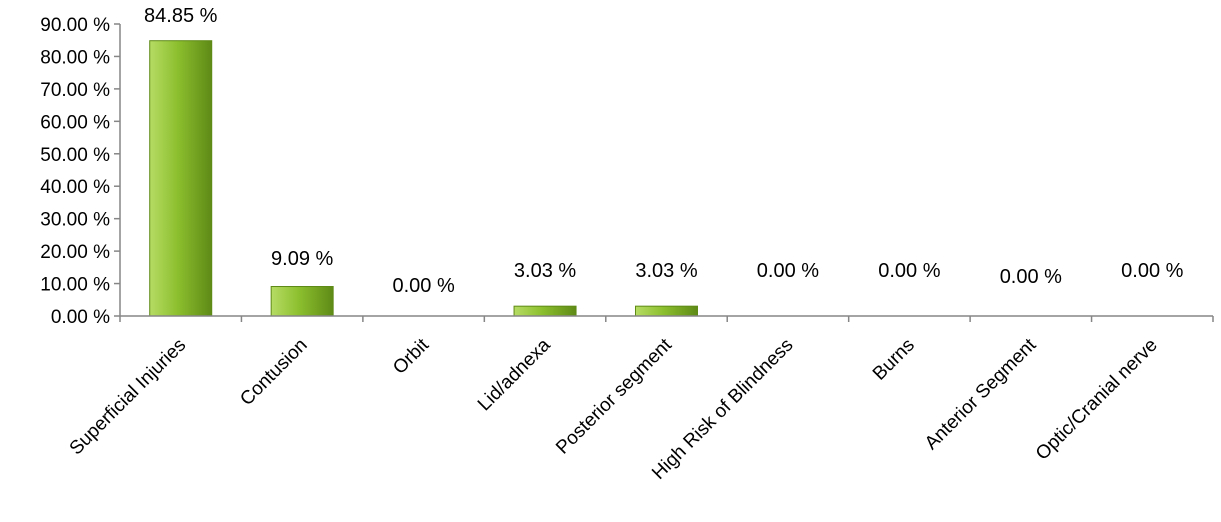  What do you see at coordinates (75, 122) in the screenshot?
I see `y-tick-label: 60.00 %` at bounding box center [75, 122].